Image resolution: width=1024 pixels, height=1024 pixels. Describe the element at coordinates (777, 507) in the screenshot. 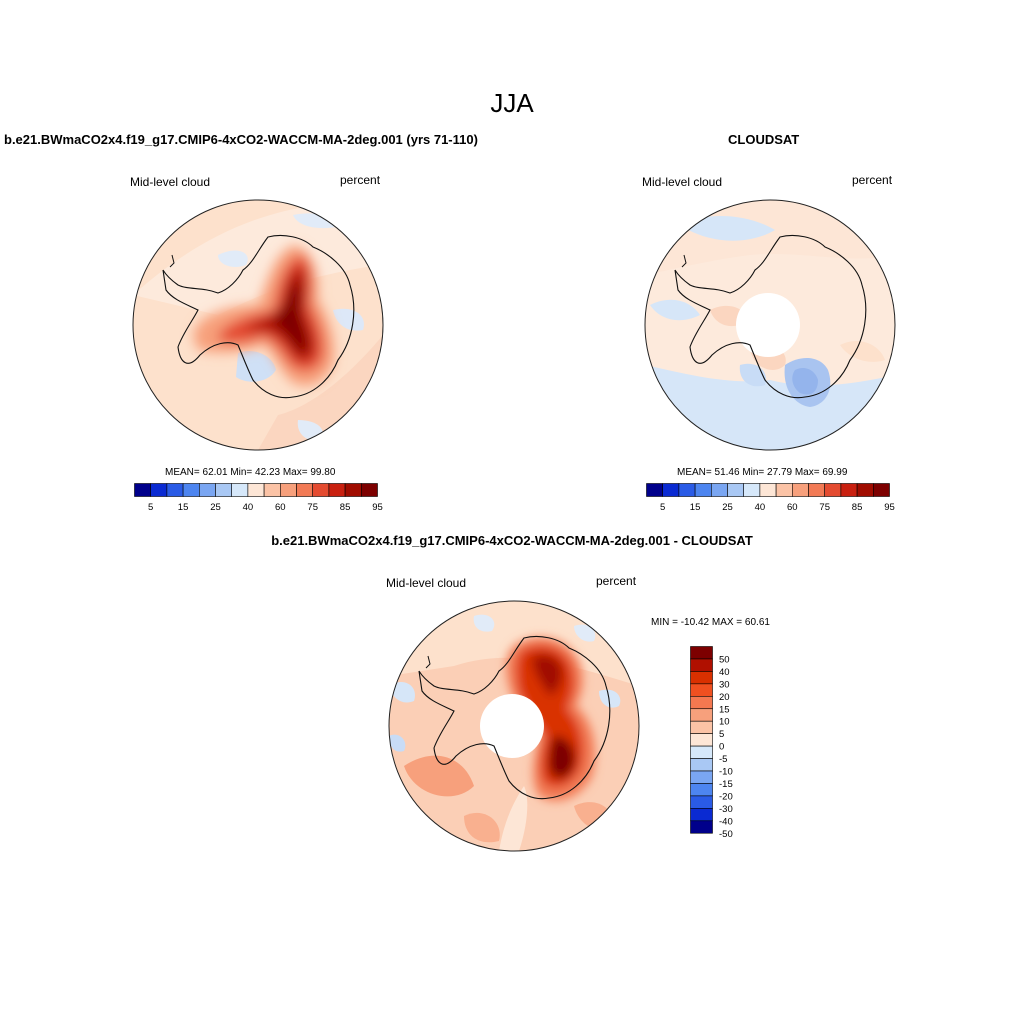

I see `panel2-colorbar-ticks: 5 15 25 40 60 75 85 95` at that location.